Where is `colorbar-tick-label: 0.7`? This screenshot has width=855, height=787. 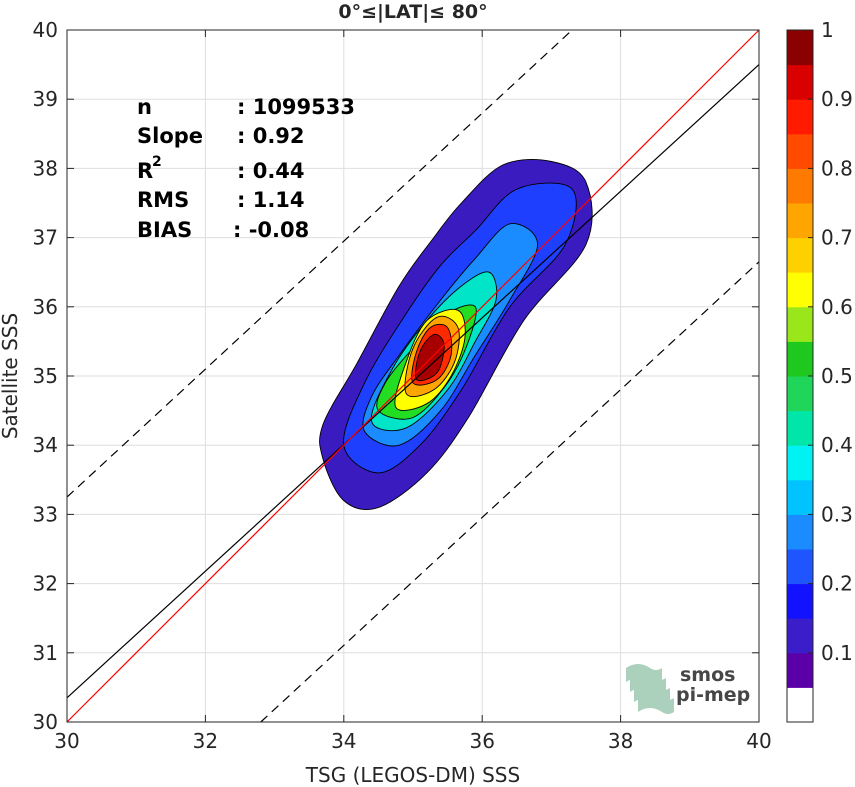
colorbar-tick-label: 0.7 is located at coordinates (837, 238).